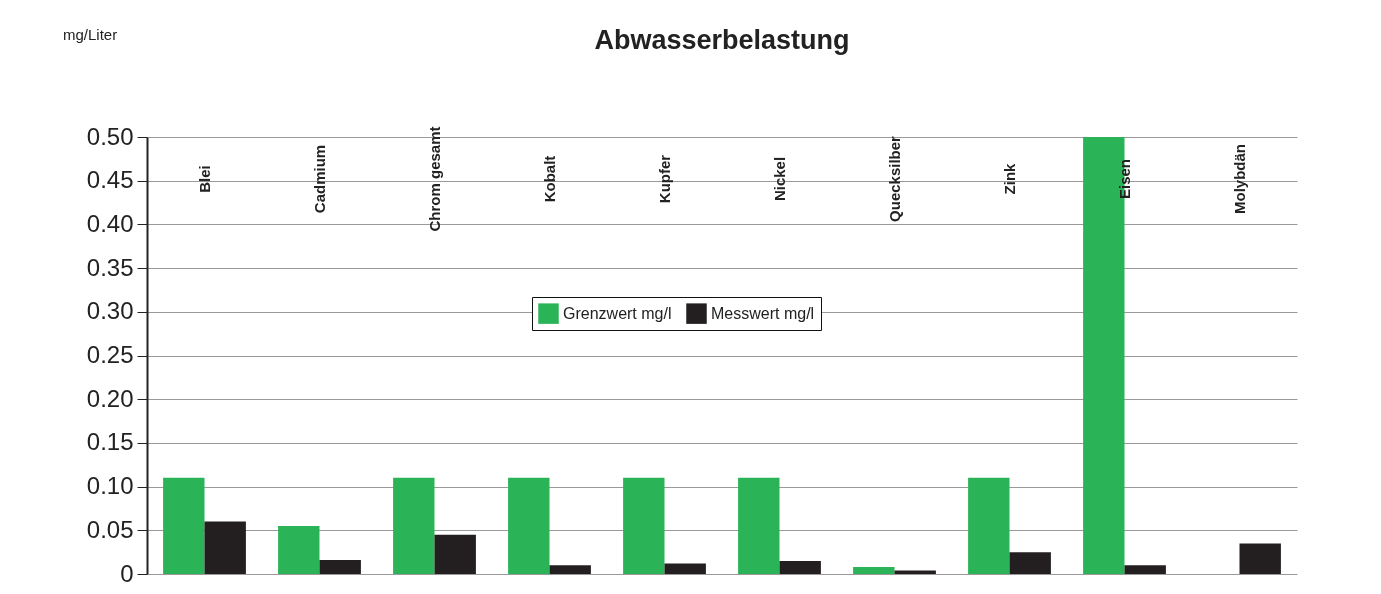 This screenshot has width=1381, height=594. Describe the element at coordinates (1239, 179) in the screenshot. I see `x-tick-label: Molybdän` at that location.